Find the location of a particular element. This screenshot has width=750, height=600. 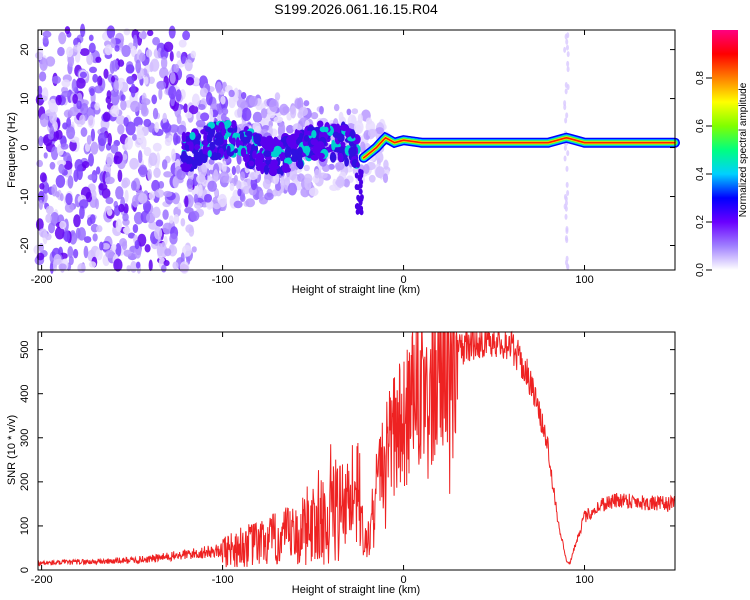

spec-ytick-label: -10 is located at coordinates (25, 197).